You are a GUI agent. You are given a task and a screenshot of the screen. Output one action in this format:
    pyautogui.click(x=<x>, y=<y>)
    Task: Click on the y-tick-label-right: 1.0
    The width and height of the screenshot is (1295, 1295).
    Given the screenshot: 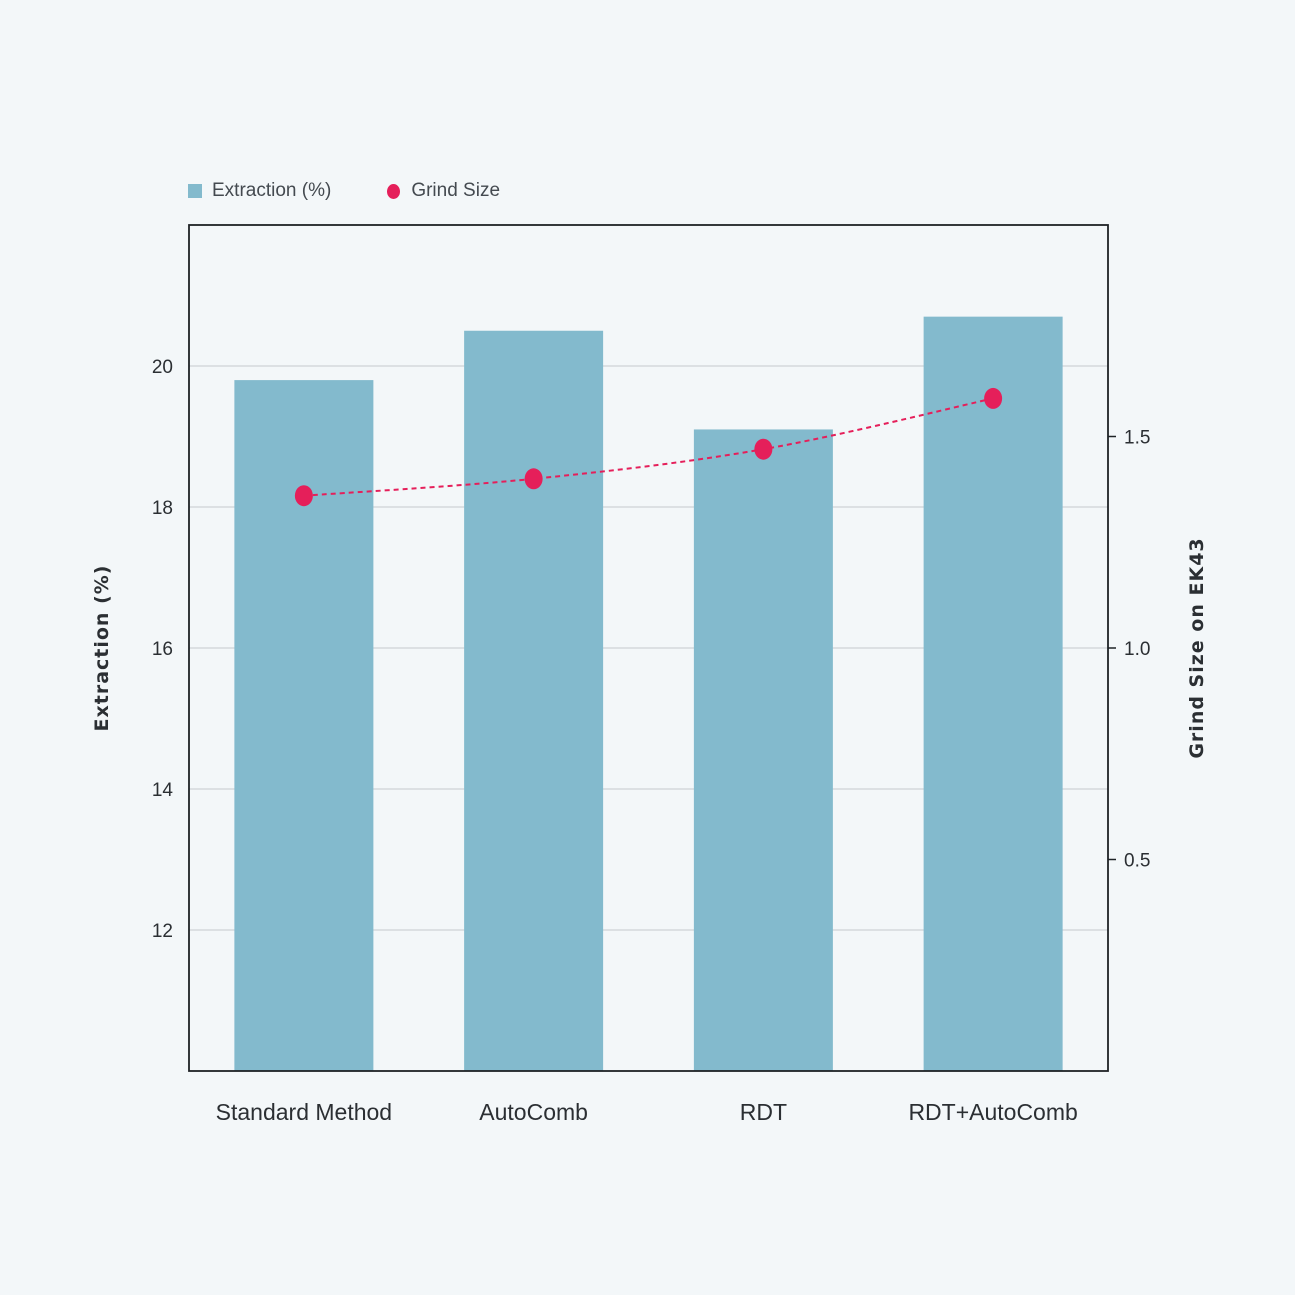 What is the action you would take?
    pyautogui.click(x=1137, y=649)
    